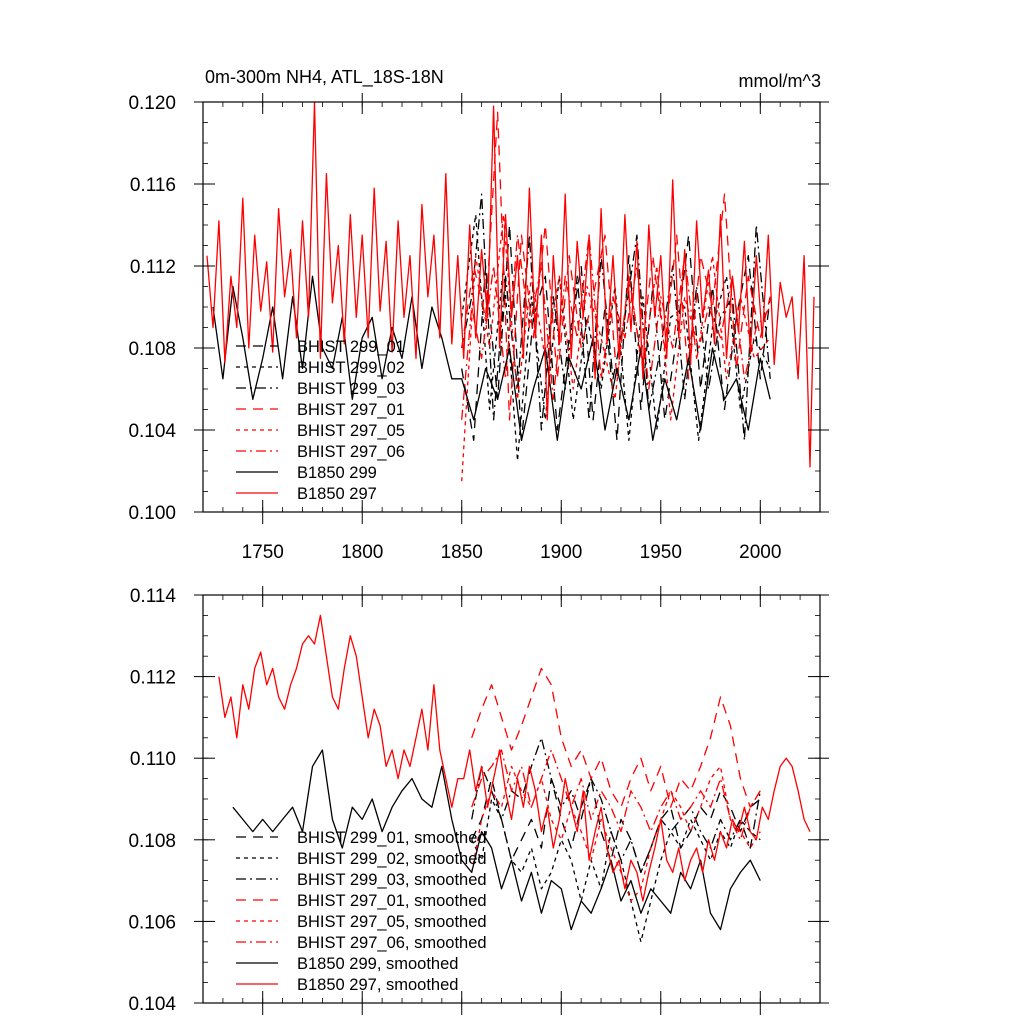 The image size is (1024, 1024). Describe the element at coordinates (392, 922) in the screenshot. I see `legend-label-5: BHIST 297_05, smoothed` at that location.